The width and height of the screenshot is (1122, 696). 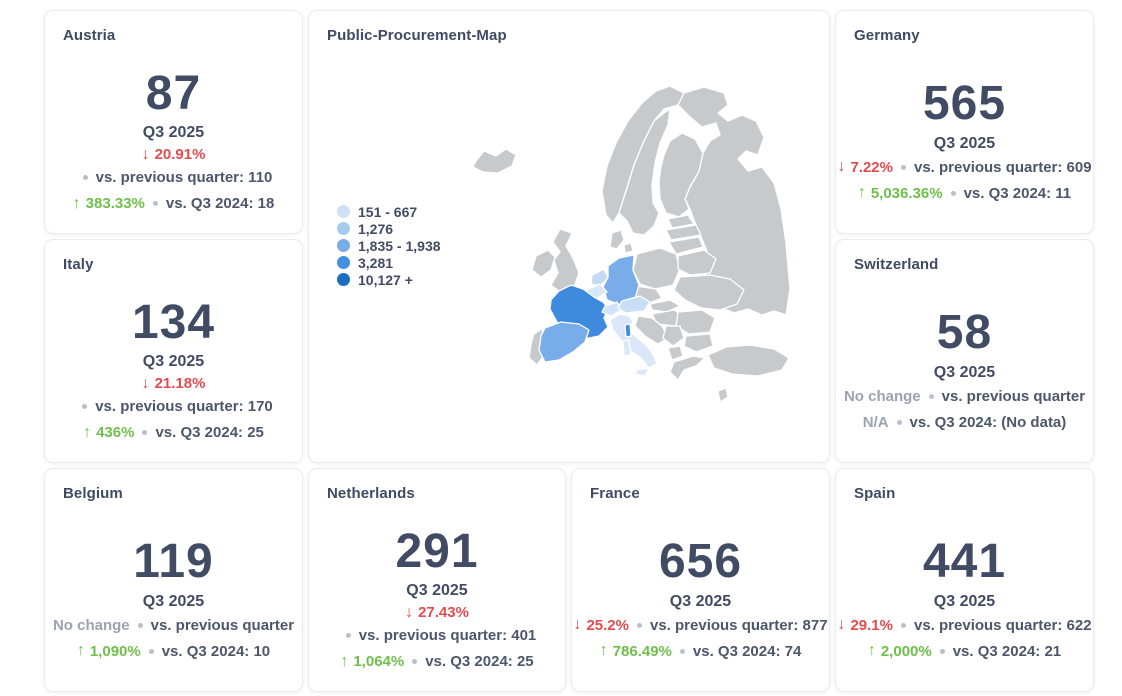 I want to click on map-country-crete, so click(x=723, y=395).